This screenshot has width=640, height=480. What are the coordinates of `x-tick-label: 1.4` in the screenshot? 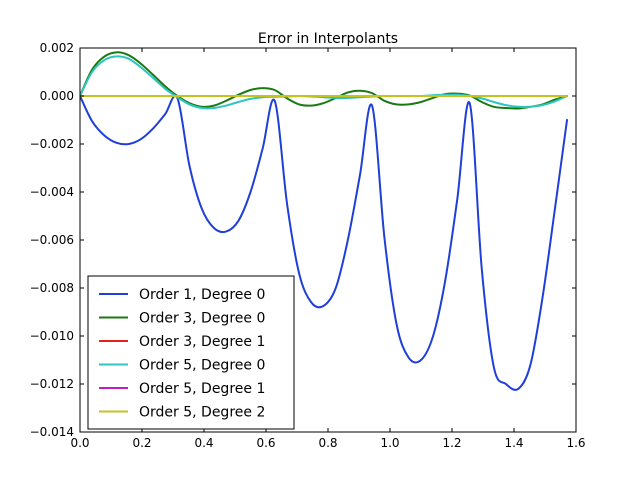 It's located at (513, 443).